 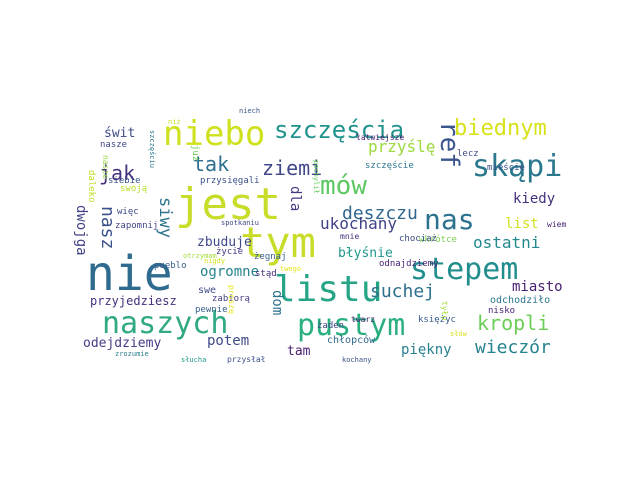 I want to click on word-56: szczęście, so click(x=389, y=166).